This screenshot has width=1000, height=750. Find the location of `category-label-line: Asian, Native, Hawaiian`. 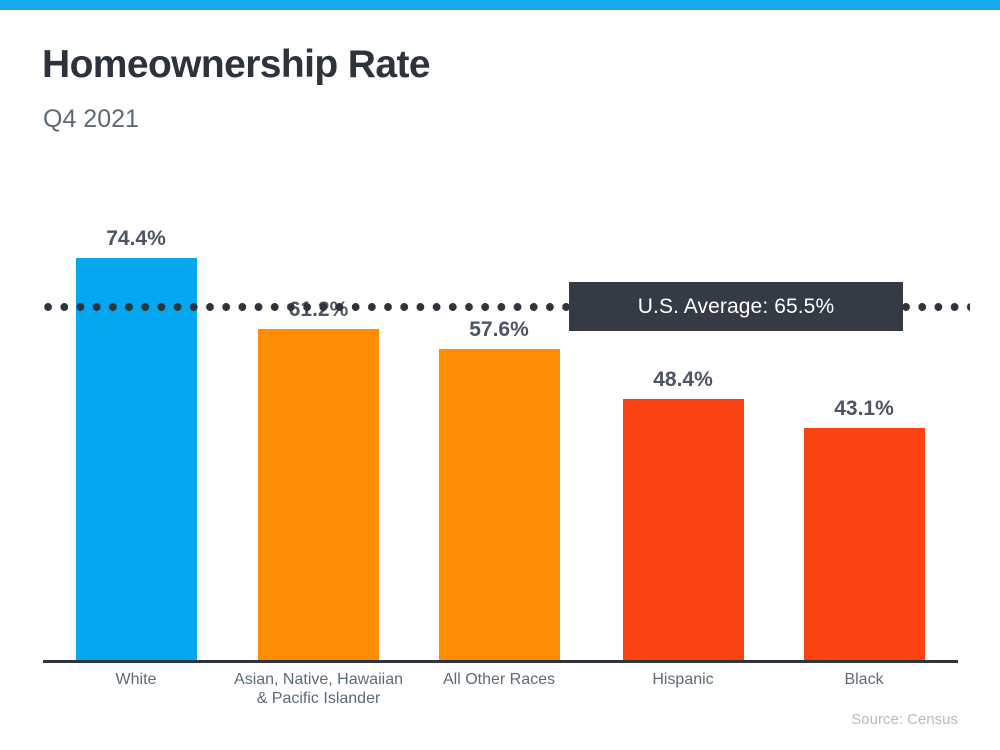

category-label-line: Asian, Native, Hawaiian is located at coordinates (318, 679).